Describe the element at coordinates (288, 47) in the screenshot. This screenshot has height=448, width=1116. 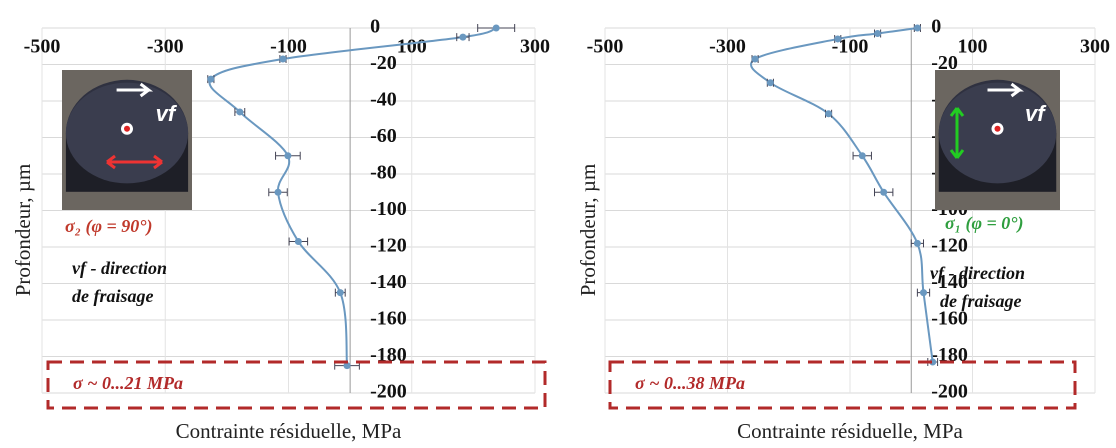
I see `x-tick-label: -100` at that location.